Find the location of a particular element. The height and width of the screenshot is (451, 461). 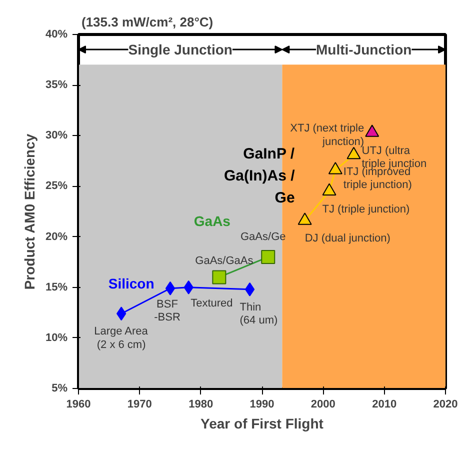

x-tick-label: 1960 is located at coordinates (78, 404).